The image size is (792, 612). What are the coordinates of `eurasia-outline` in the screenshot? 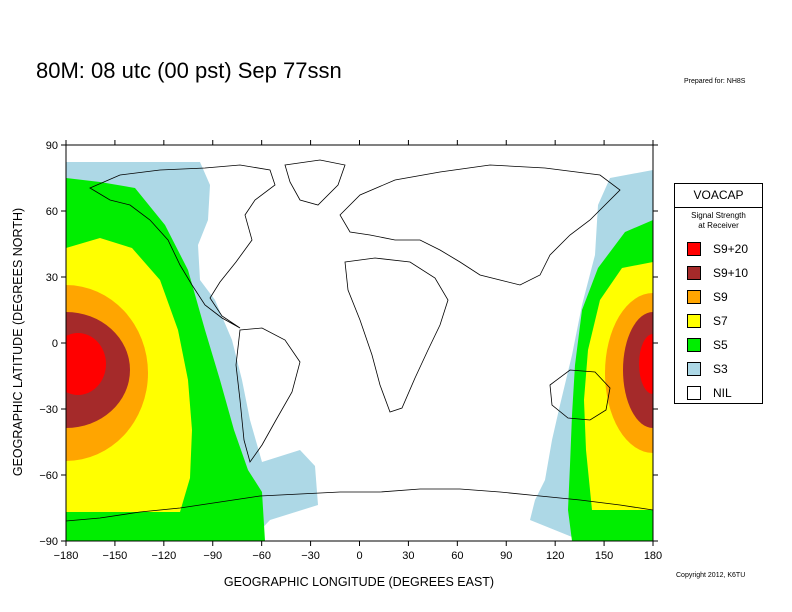 It's located at (480, 225).